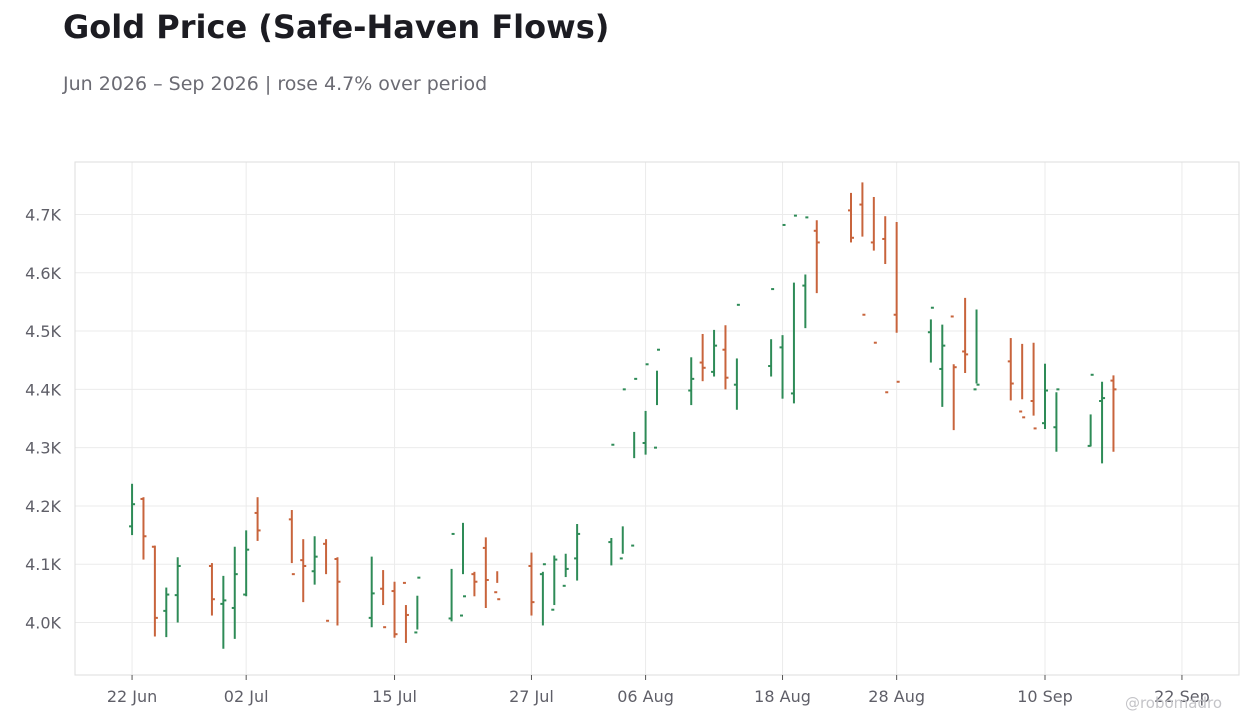 The image size is (1260, 728). Describe the element at coordinates (896, 696) in the screenshot. I see `x-tick-label: 28 Aug` at that location.